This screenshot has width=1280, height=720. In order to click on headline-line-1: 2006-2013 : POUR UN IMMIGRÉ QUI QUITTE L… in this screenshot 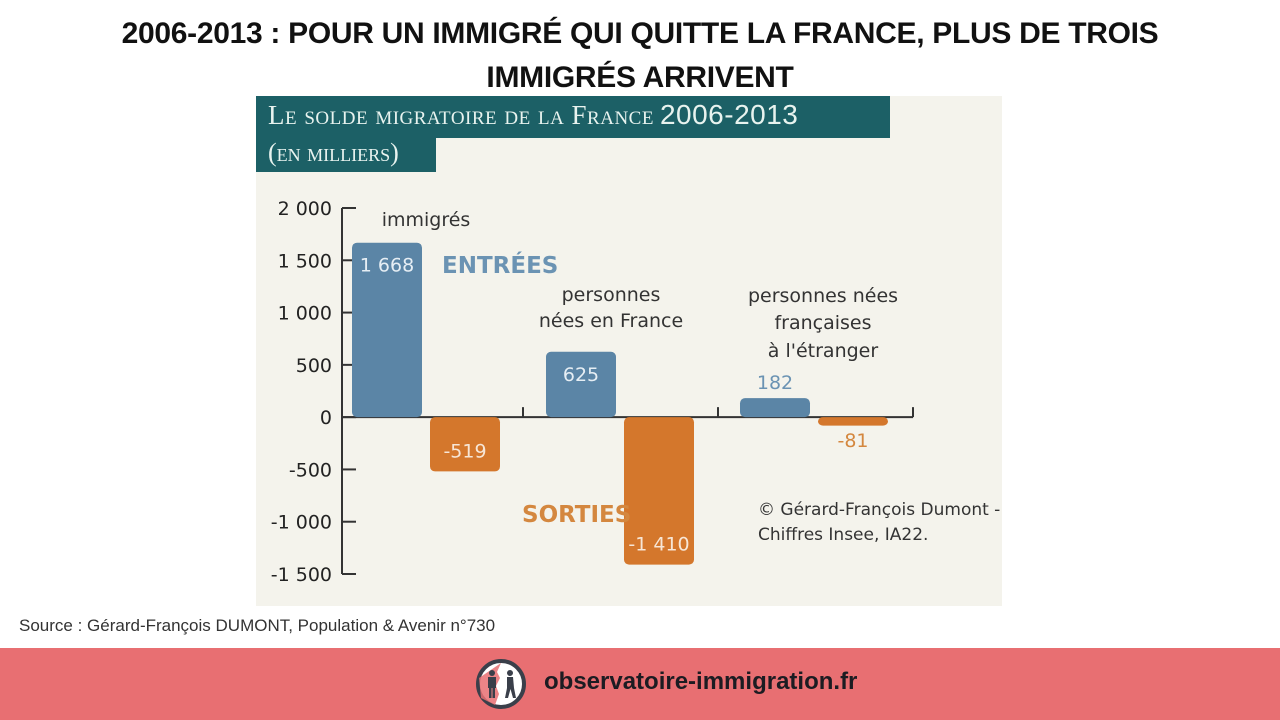, I will do `click(640, 33)`.